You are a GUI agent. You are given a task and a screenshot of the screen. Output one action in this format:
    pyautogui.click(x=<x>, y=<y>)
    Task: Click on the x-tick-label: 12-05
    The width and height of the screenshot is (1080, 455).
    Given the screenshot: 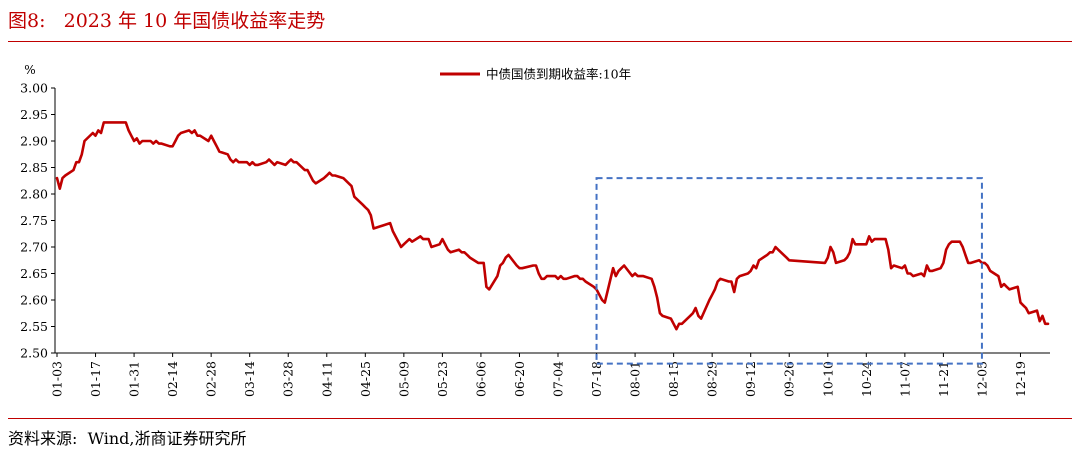 What is the action you would take?
    pyautogui.click(x=981, y=379)
    